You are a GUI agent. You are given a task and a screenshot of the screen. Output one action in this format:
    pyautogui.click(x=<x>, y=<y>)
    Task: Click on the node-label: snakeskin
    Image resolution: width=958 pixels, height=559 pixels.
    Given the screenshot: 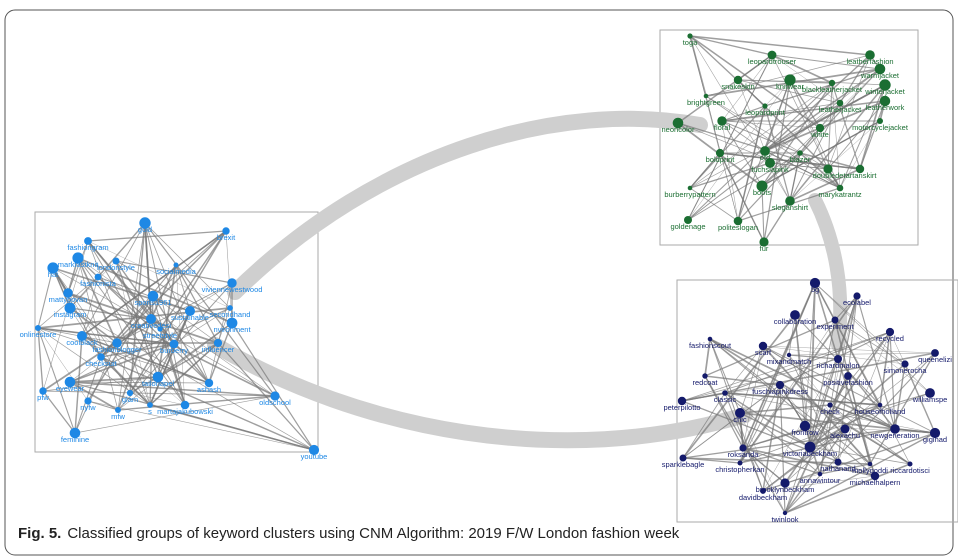 What is the action you would take?
    pyautogui.click(x=737, y=86)
    